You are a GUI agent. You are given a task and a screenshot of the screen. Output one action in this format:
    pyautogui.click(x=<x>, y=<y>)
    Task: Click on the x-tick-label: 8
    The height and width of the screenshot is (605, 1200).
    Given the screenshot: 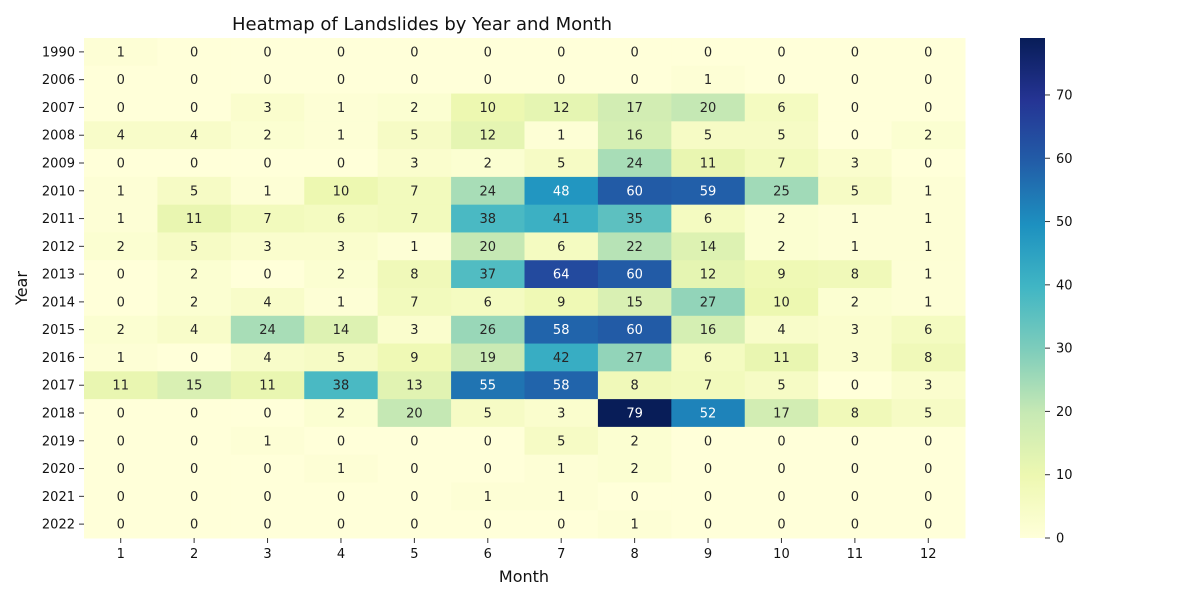 What is the action you would take?
    pyautogui.click(x=634, y=554)
    